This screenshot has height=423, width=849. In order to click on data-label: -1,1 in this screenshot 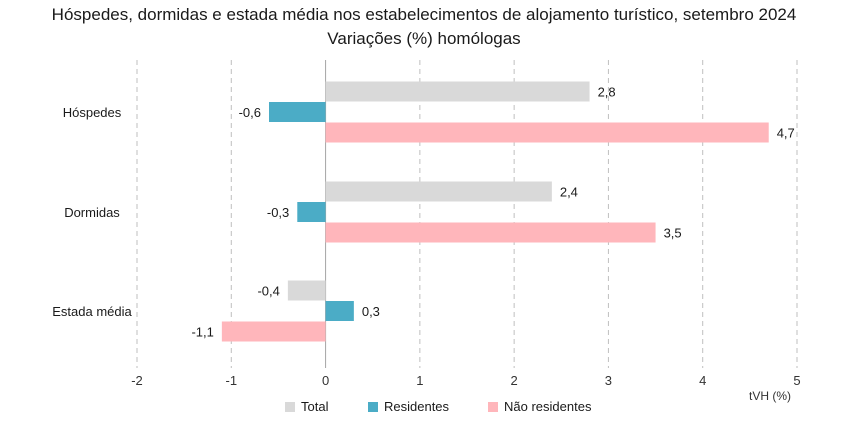, I will do `click(202, 332)`.